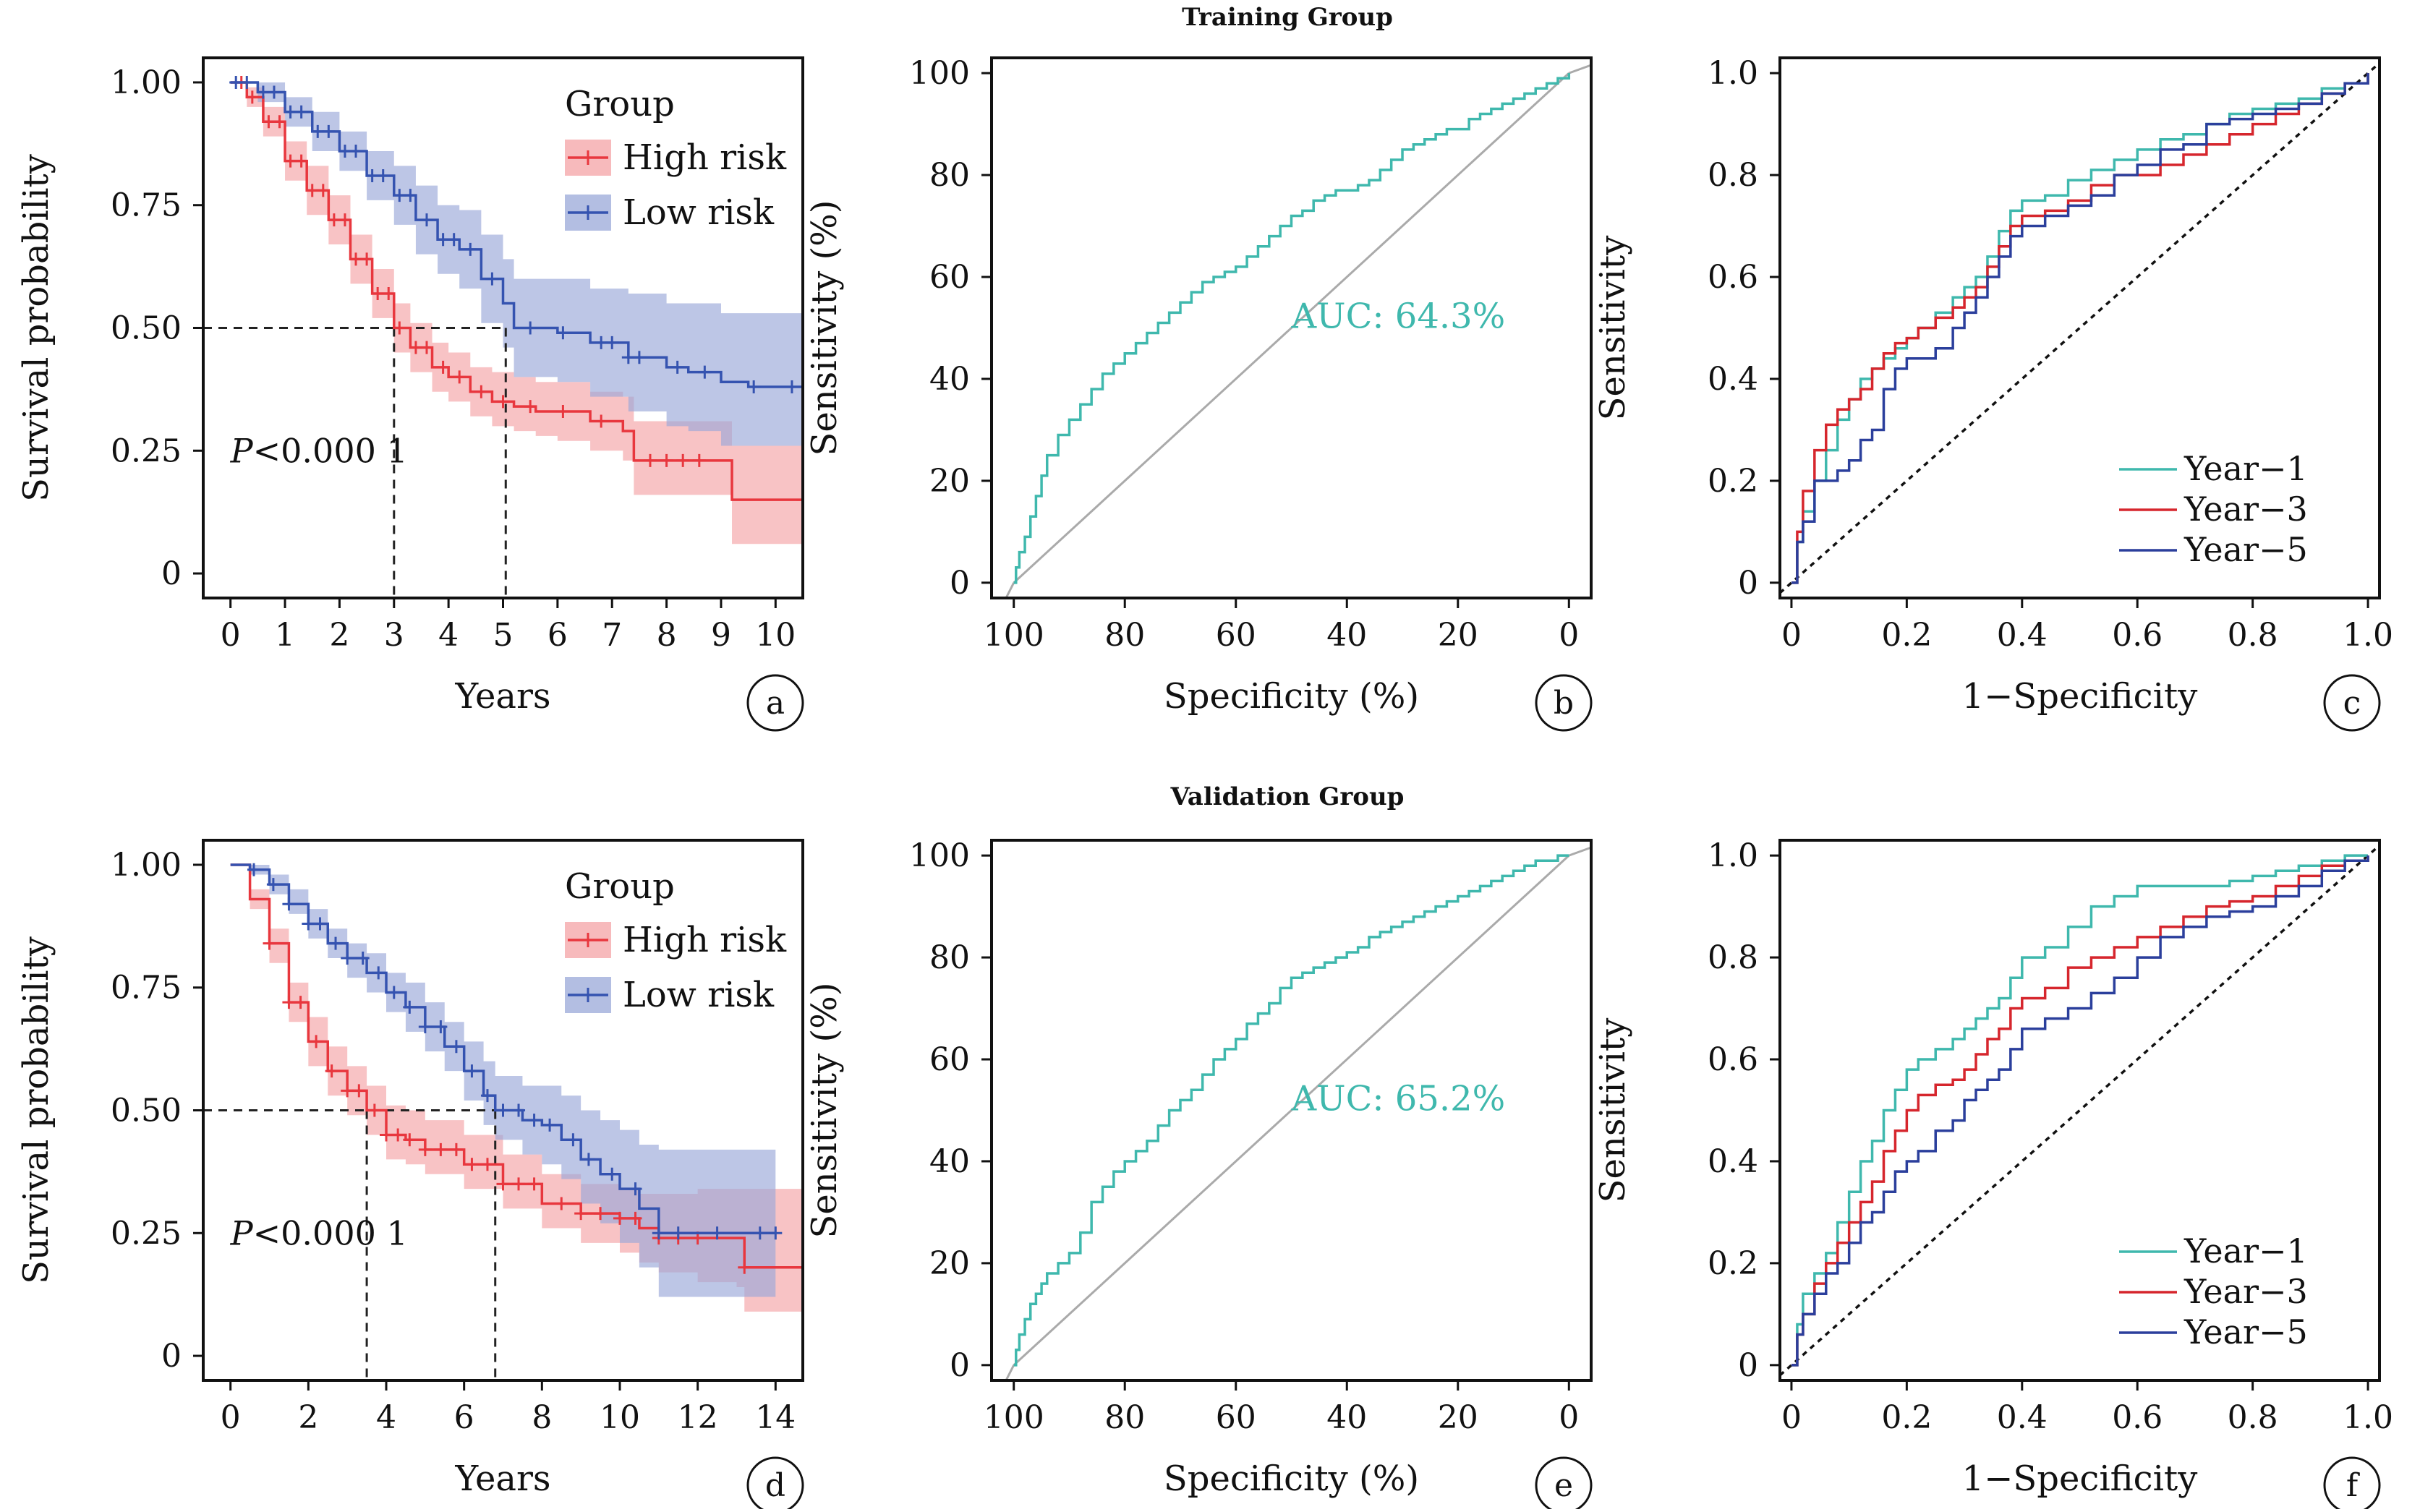 This screenshot has width=2420, height=1512. I want to click on panel-c-xtick-label: 1.0, so click(2368, 635).